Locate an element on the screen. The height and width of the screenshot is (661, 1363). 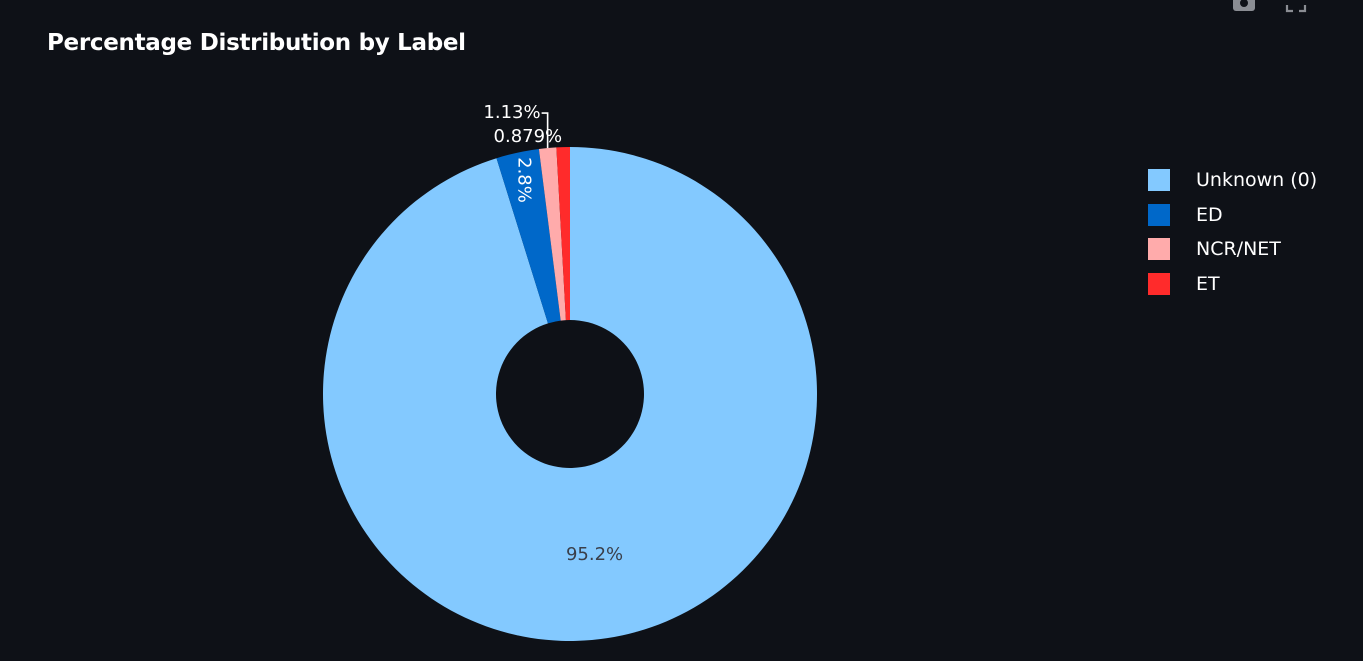
legend-label: ET is located at coordinates (1208, 283).